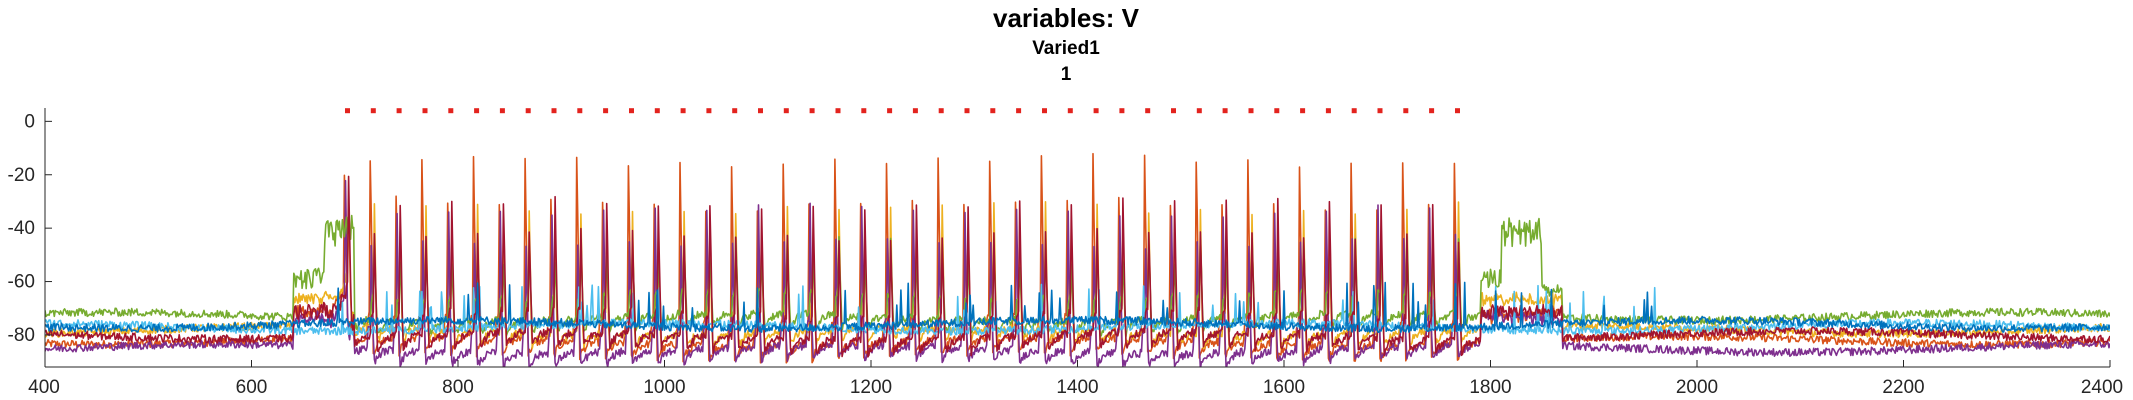 This screenshot has width=2133, height=400. What do you see at coordinates (21, 335) in the screenshot?
I see `y-tick-label: -80` at bounding box center [21, 335].